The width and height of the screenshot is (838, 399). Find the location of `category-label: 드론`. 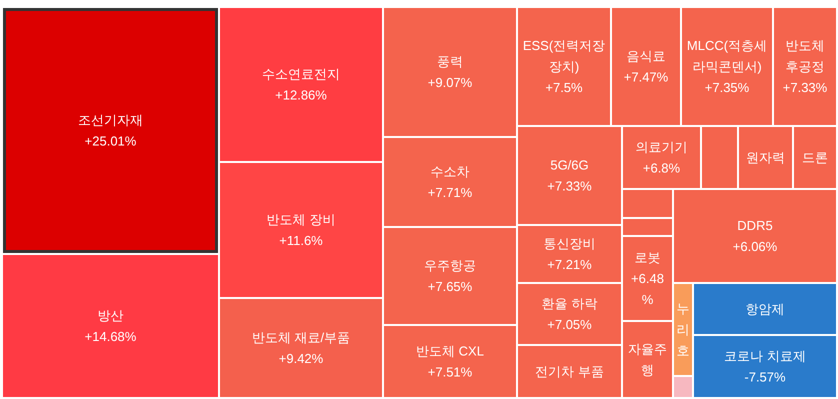

category-label: 드론 is located at coordinates (815, 157).